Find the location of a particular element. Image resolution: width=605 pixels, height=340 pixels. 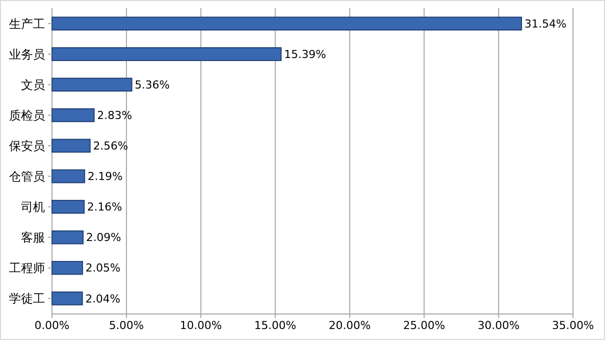

y-tick-label: 业务员 is located at coordinates (27, 54).